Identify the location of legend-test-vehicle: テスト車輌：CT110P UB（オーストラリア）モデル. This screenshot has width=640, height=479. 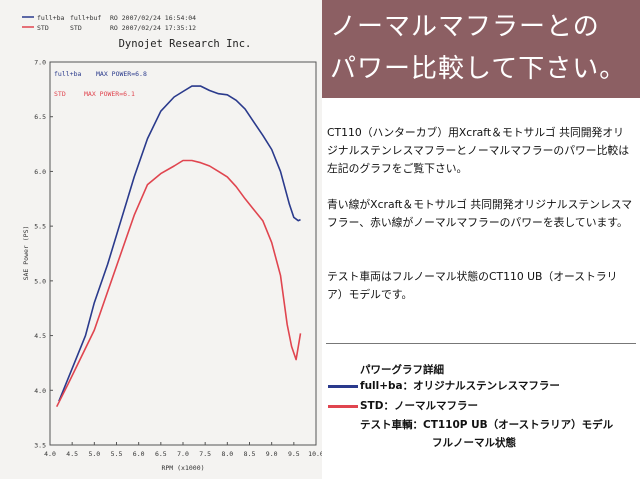
(487, 425).